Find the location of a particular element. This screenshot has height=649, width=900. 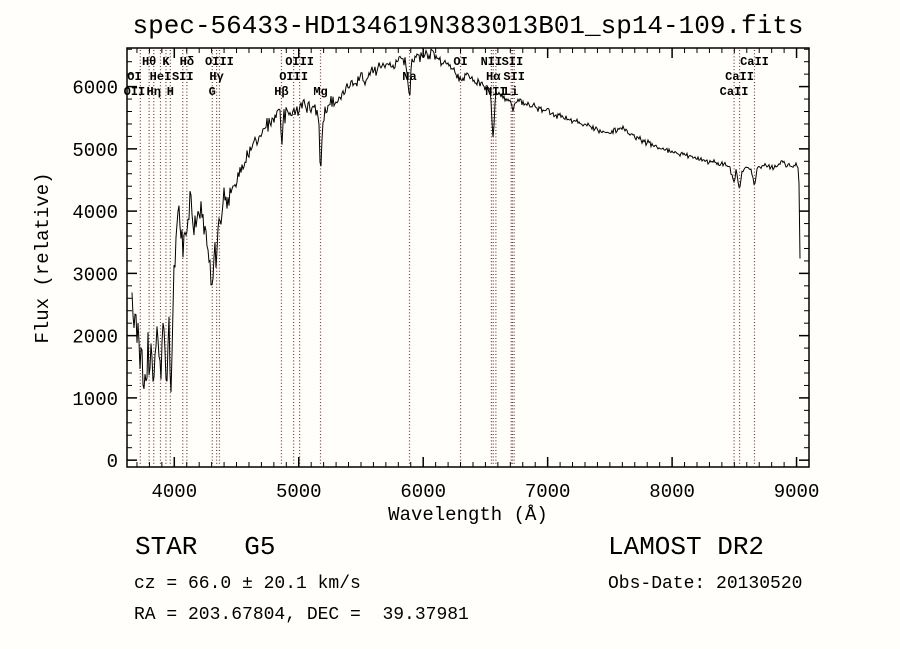

x-tick-label: 6000 is located at coordinates (423, 492).